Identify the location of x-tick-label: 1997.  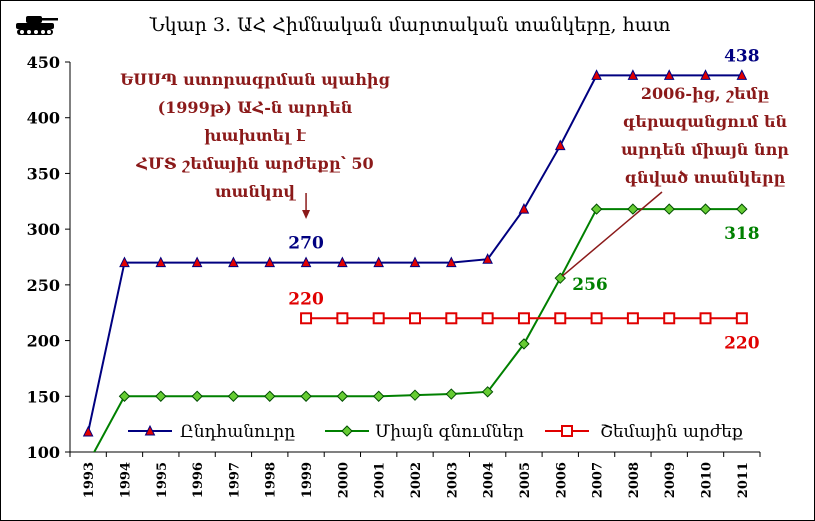
(234, 480).